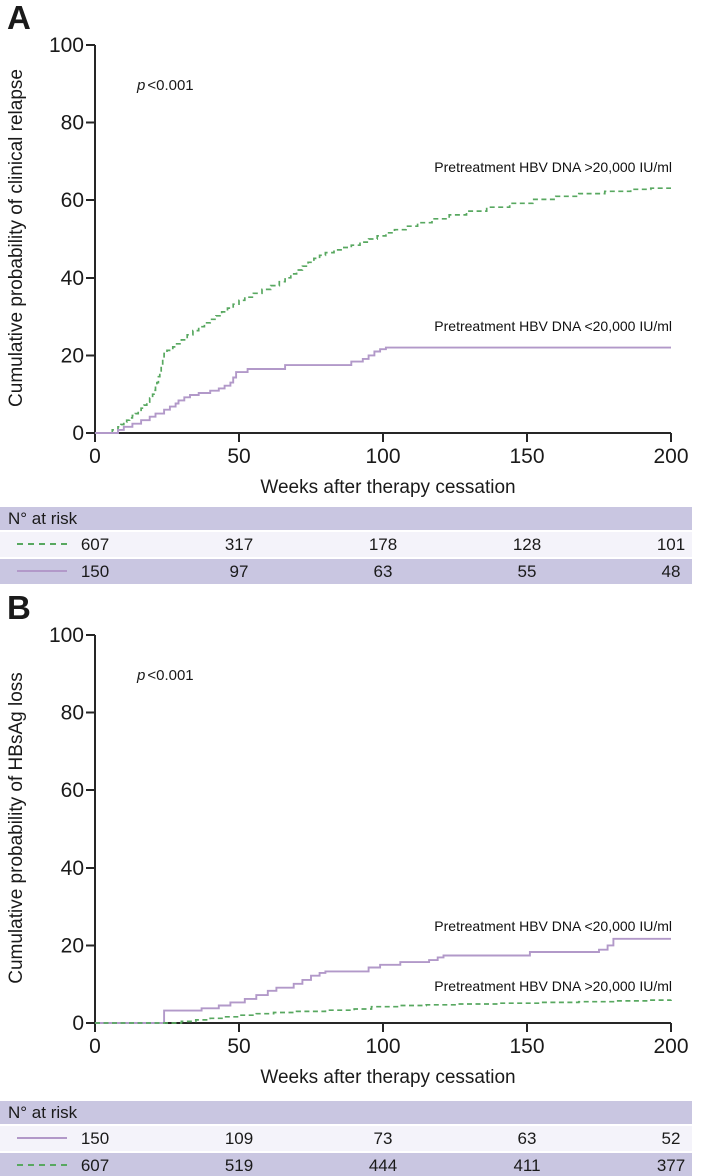 This screenshot has width=708, height=1176. Describe the element at coordinates (671, 1165) in the screenshot. I see `risk-count: 377` at that location.